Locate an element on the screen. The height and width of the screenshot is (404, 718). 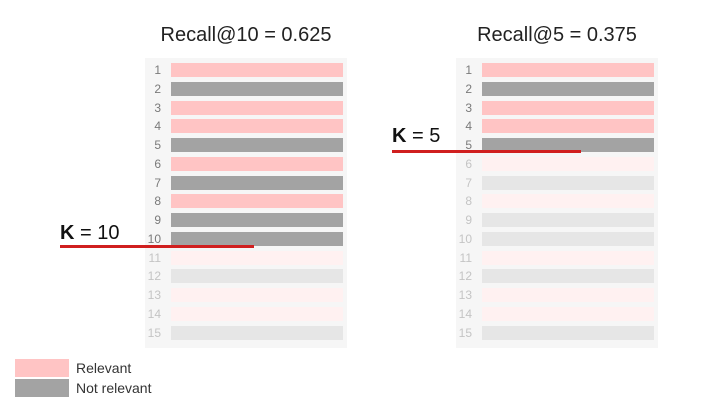
relevant-legend-label: Relevant is located at coordinates (104, 368).